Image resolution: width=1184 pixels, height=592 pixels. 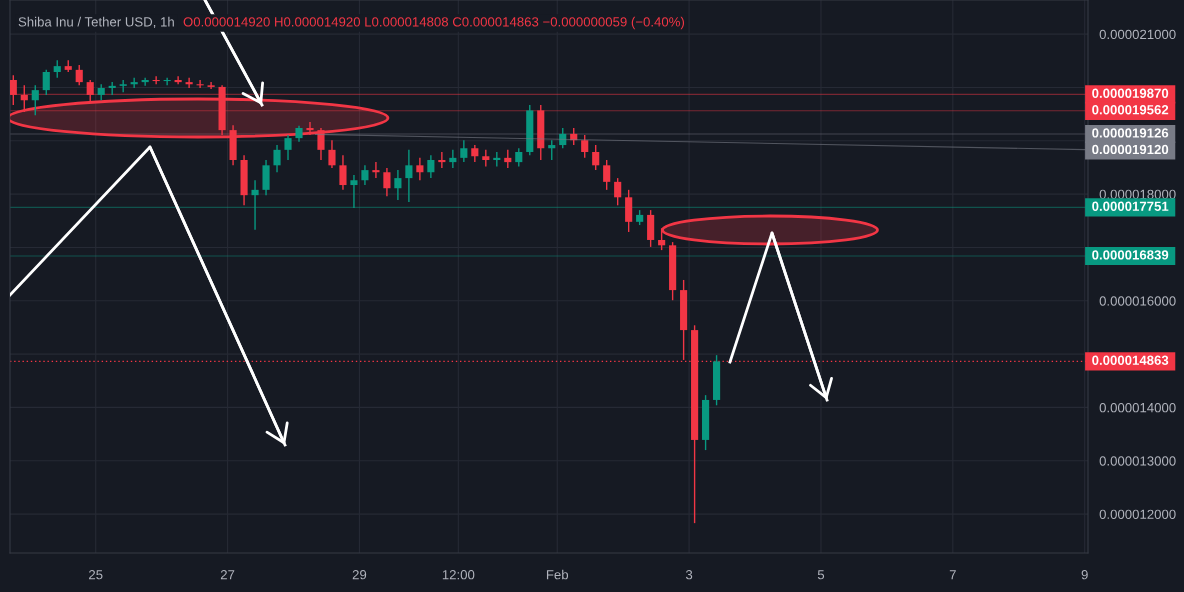 What do you see at coordinates (1137, 514) in the screenshot?
I see `y-tick-label: 0.000012000` at bounding box center [1137, 514].